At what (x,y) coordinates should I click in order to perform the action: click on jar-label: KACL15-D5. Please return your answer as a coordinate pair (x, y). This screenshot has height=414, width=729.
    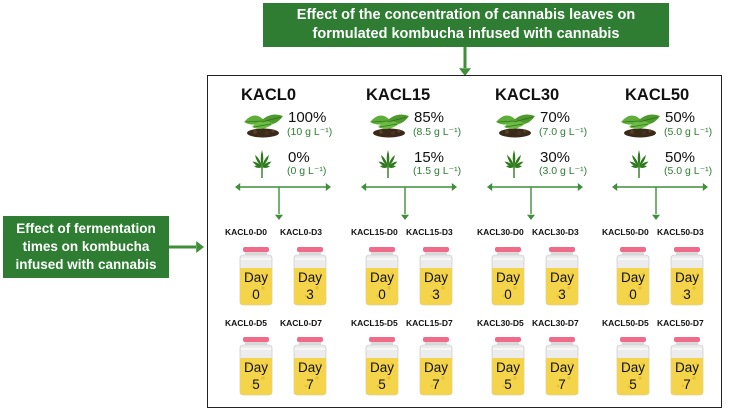
    Looking at the image, I should click on (374, 323).